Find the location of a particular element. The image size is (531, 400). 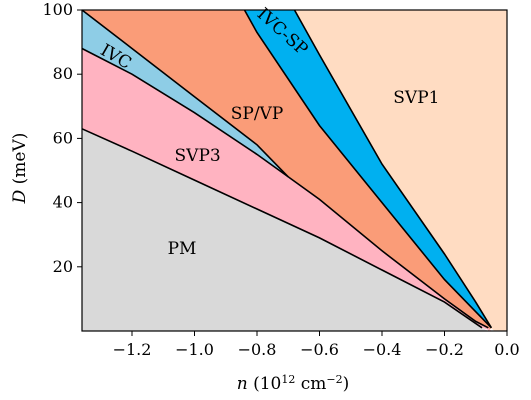

y-tick-label: 40 is located at coordinates (63, 202).